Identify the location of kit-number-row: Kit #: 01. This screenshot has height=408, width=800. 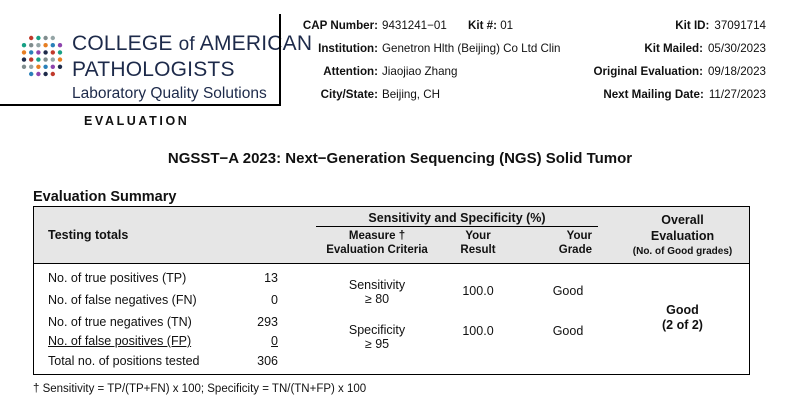
(491, 25).